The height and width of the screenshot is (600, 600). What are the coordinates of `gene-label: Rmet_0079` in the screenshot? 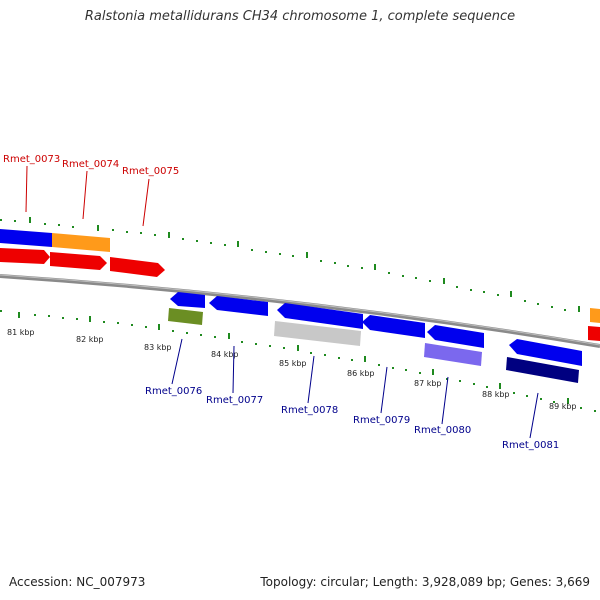 It's located at (381, 420).